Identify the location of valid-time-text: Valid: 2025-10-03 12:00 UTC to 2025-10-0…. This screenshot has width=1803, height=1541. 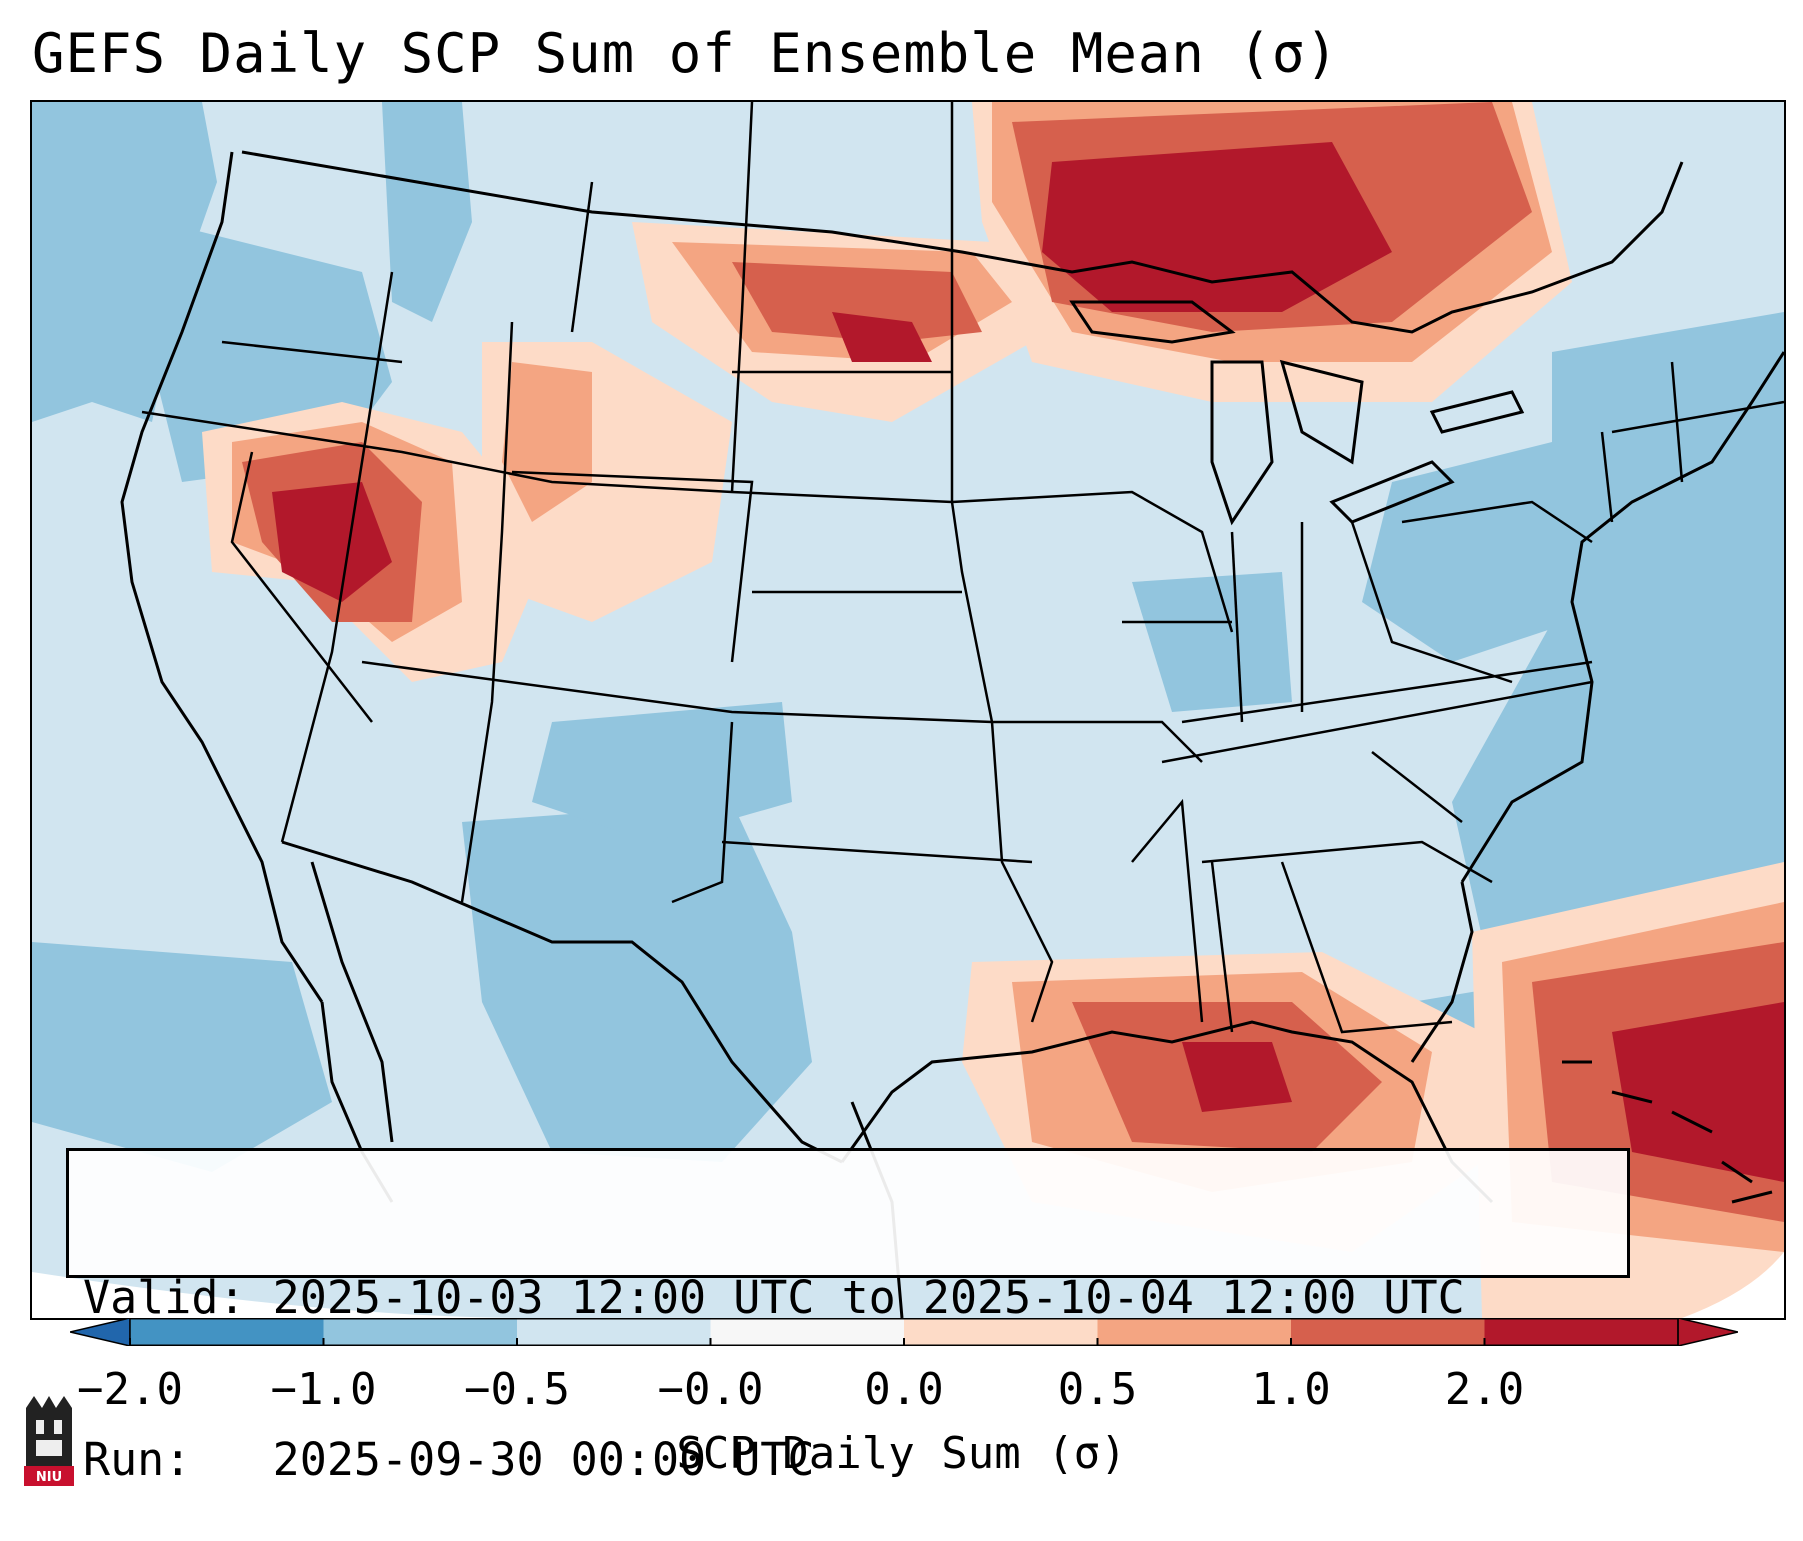
(774, 1297).